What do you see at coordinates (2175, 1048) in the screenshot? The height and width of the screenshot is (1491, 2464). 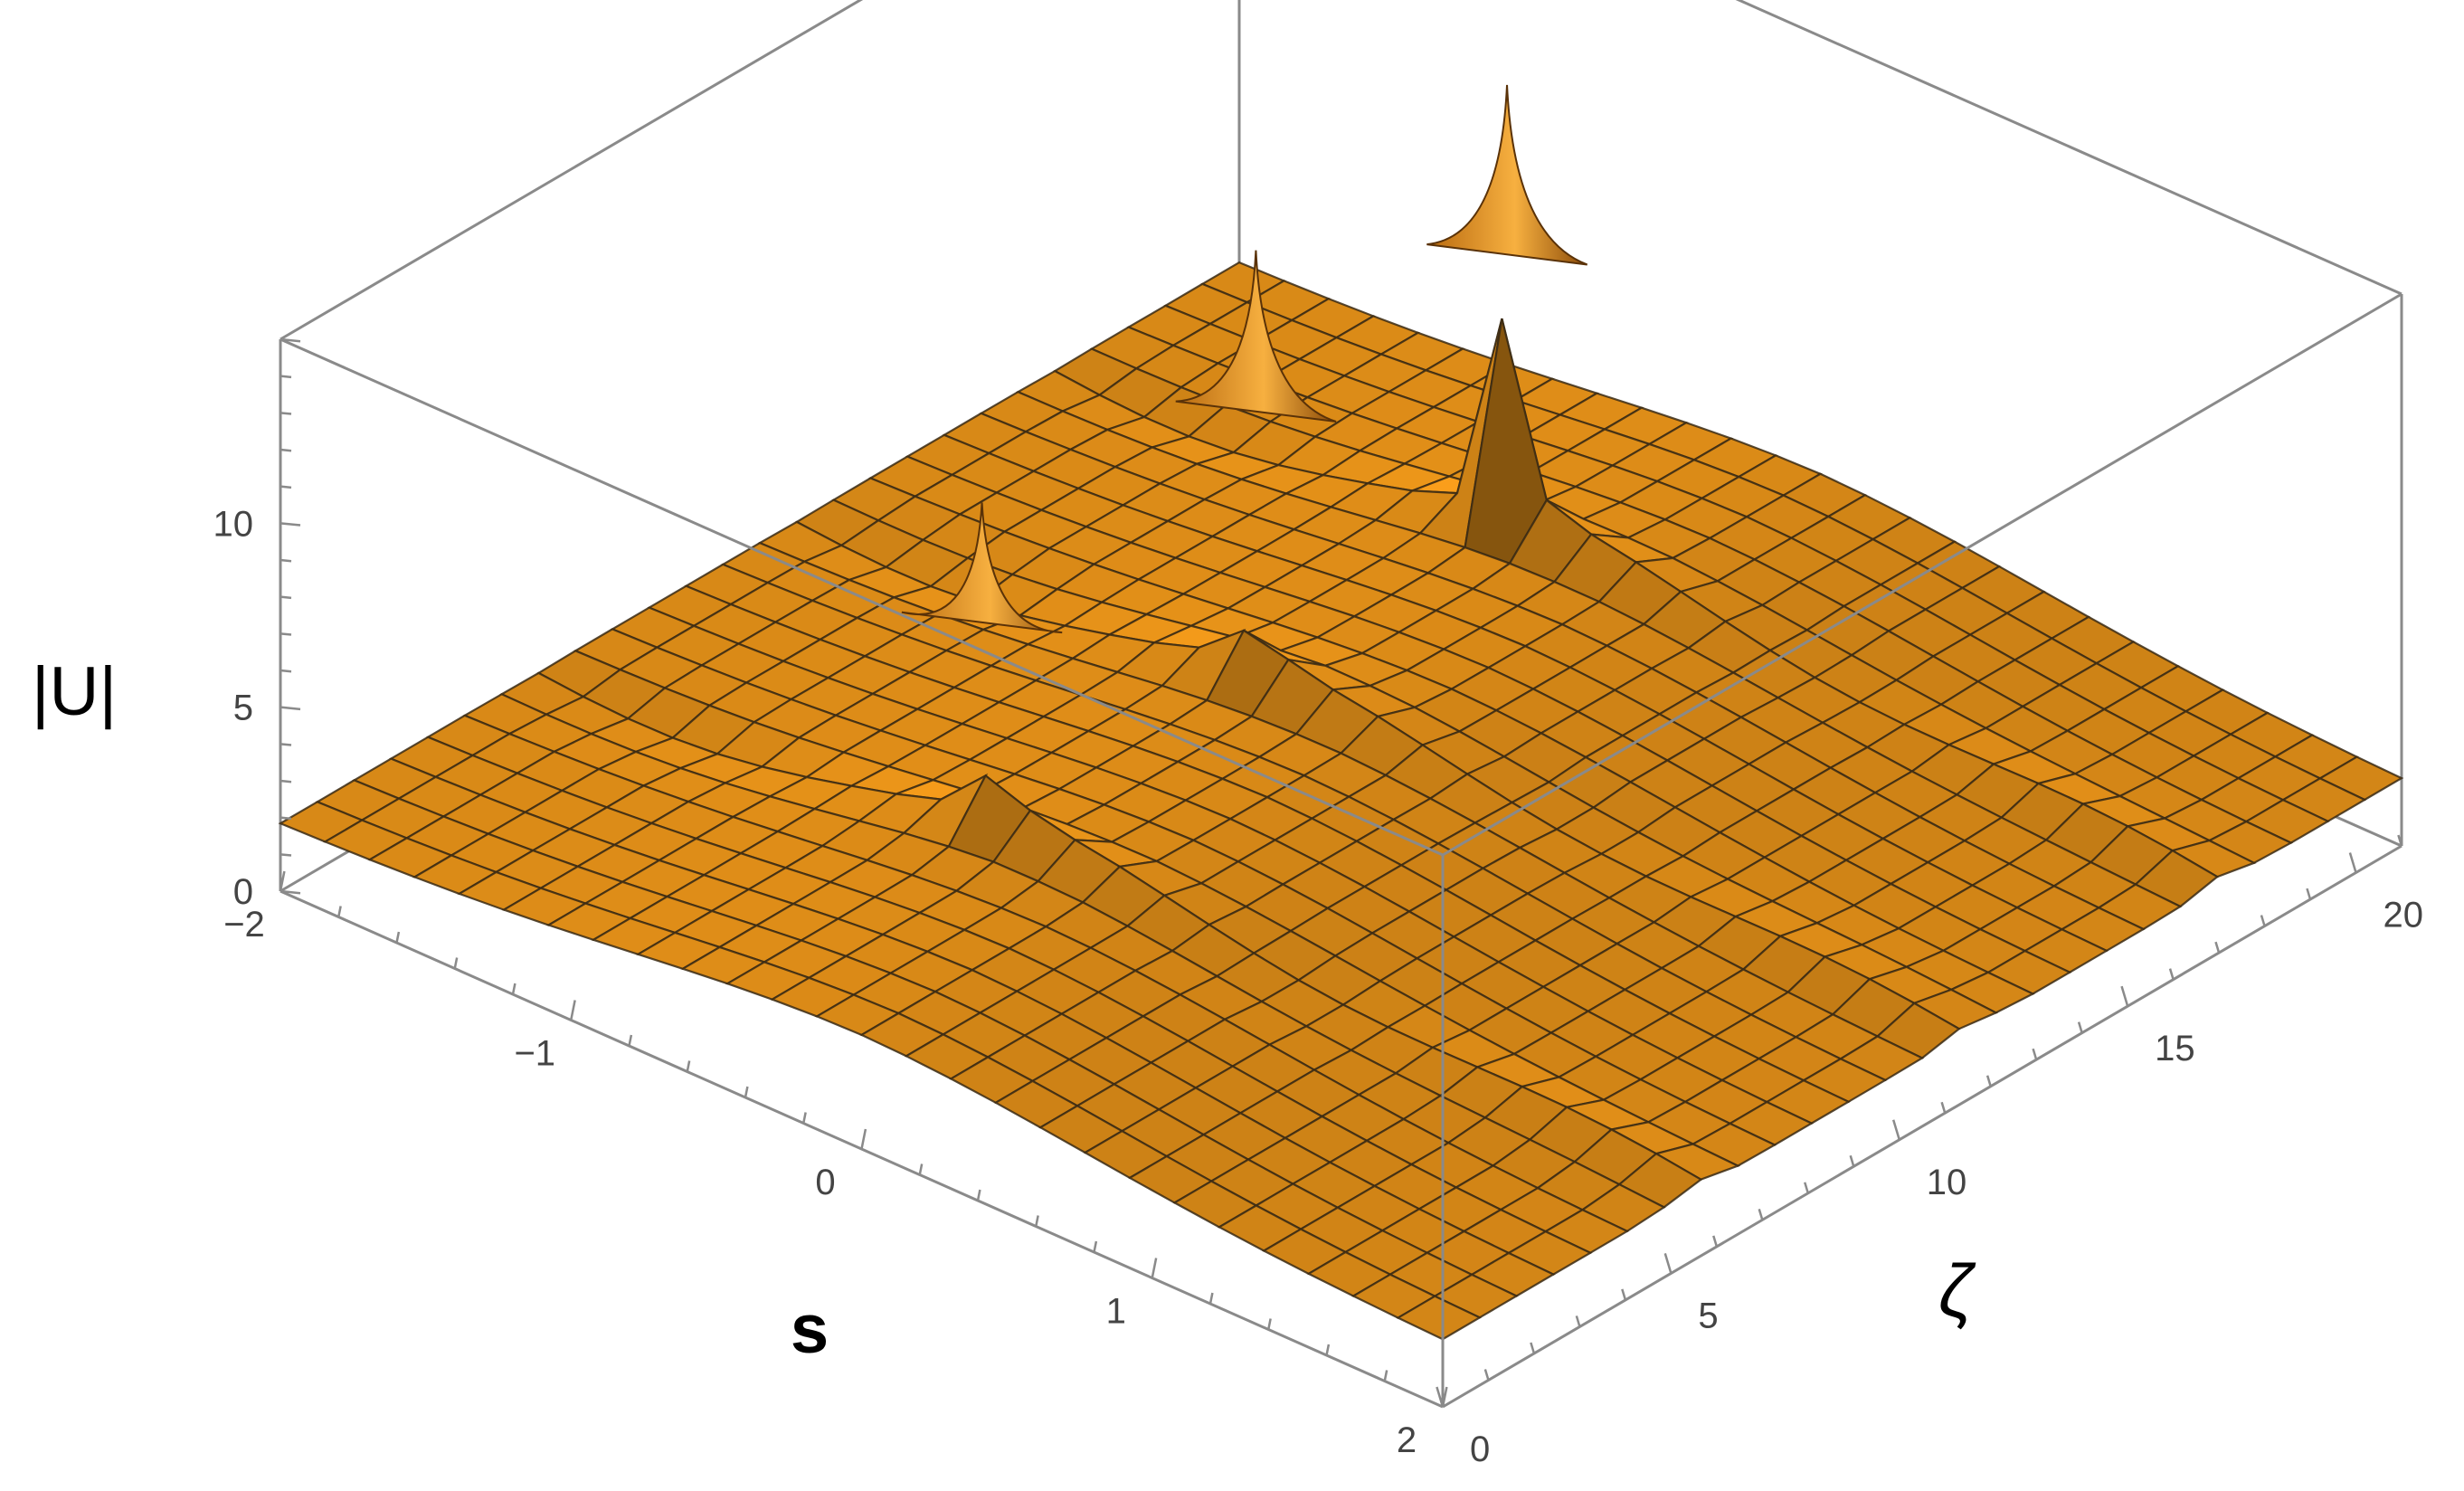 I see `y-tick-label: 15` at bounding box center [2175, 1048].